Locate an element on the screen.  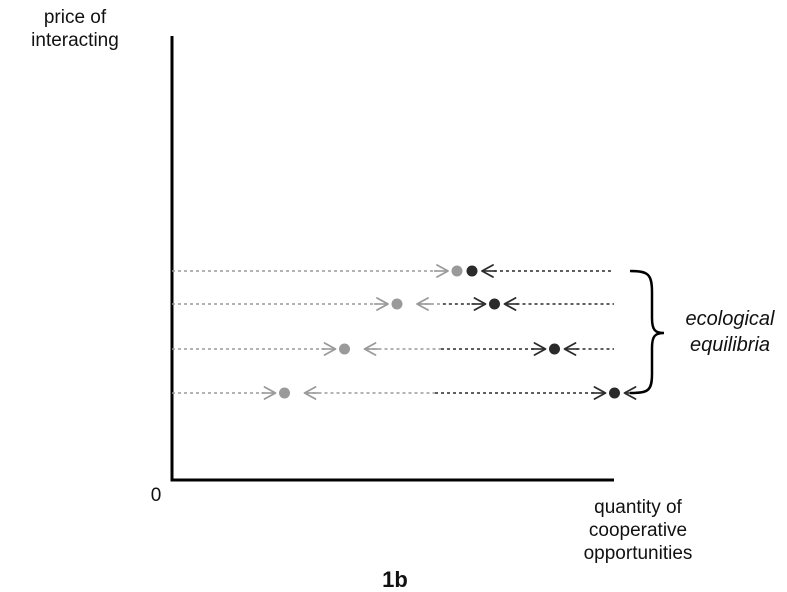
row-2-dark-left-arrow is located at coordinates (510, 304).